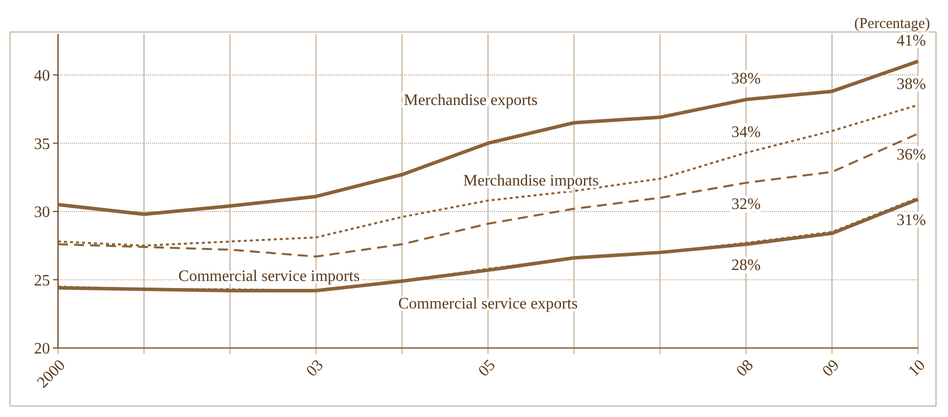 The height and width of the screenshot is (417, 948). What do you see at coordinates (892, 24) in the screenshot?
I see `y-axis-title: (Percentage)` at bounding box center [892, 24].